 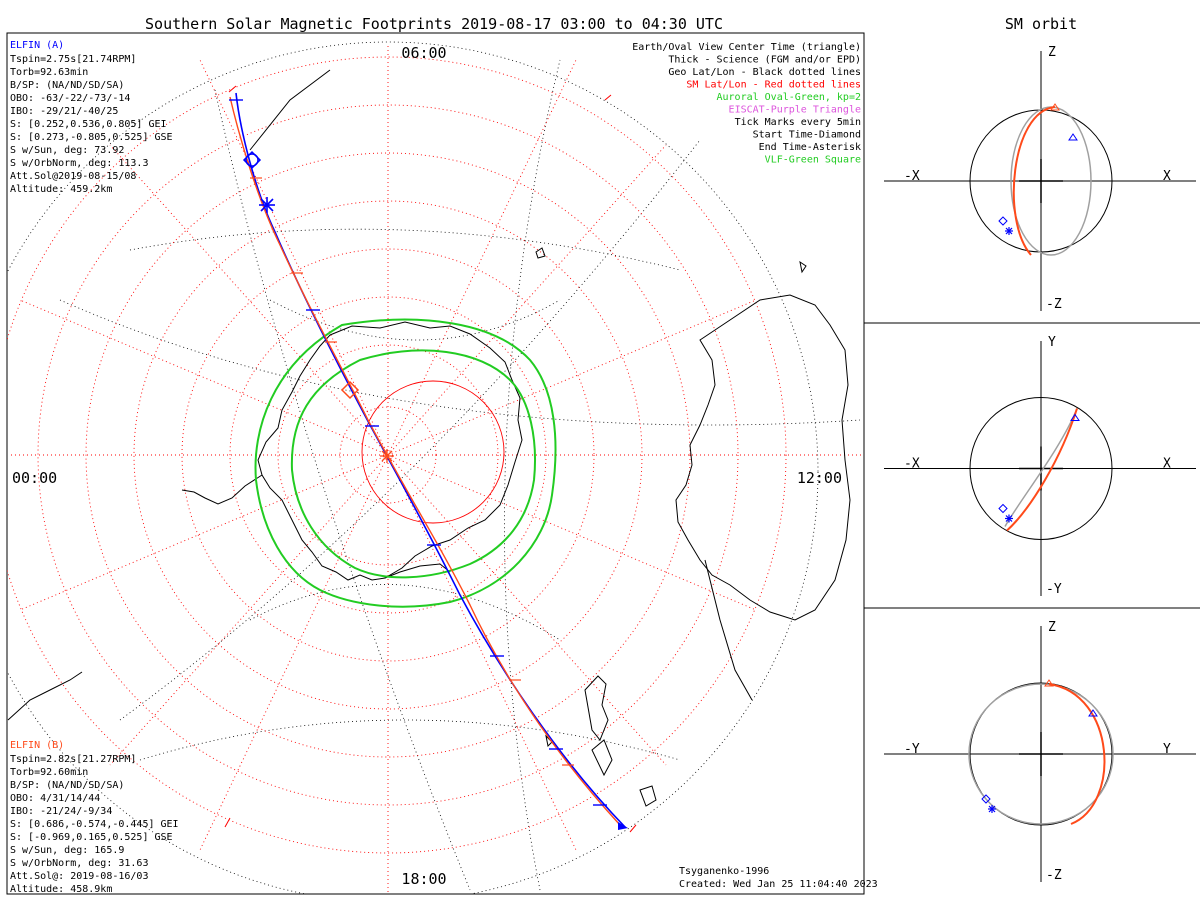 What do you see at coordinates (91, 137) in the screenshot?
I see `elfin-a-line: S: [0.273,-0.805,0.525] GSE` at bounding box center [91, 137].